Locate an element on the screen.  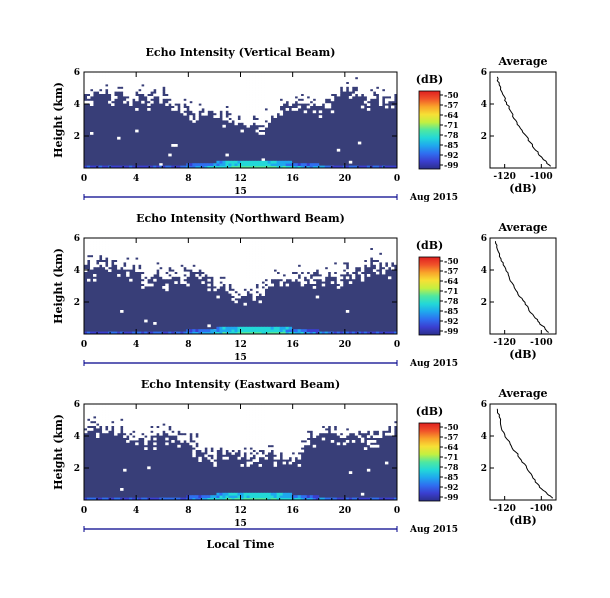
colorbar-gradient is located at coordinates (429, 130).